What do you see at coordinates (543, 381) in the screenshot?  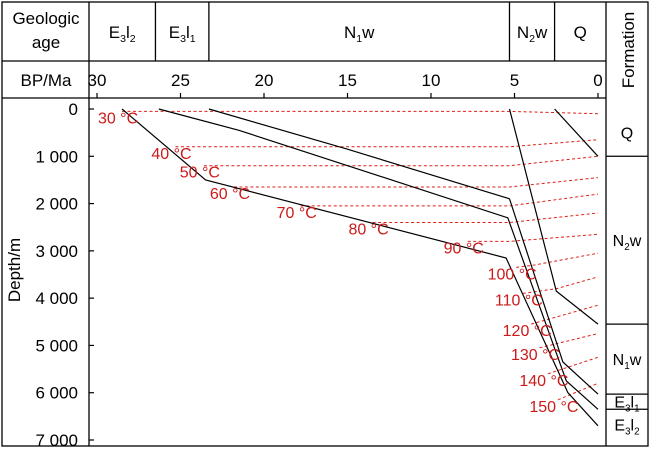 I see `isotherm-label-140: 140 °C` at bounding box center [543, 381].